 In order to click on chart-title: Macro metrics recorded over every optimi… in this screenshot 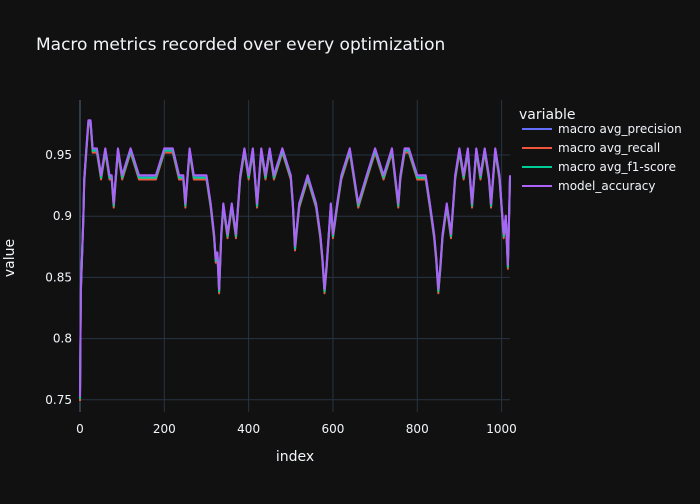, I will do `click(240, 45)`.